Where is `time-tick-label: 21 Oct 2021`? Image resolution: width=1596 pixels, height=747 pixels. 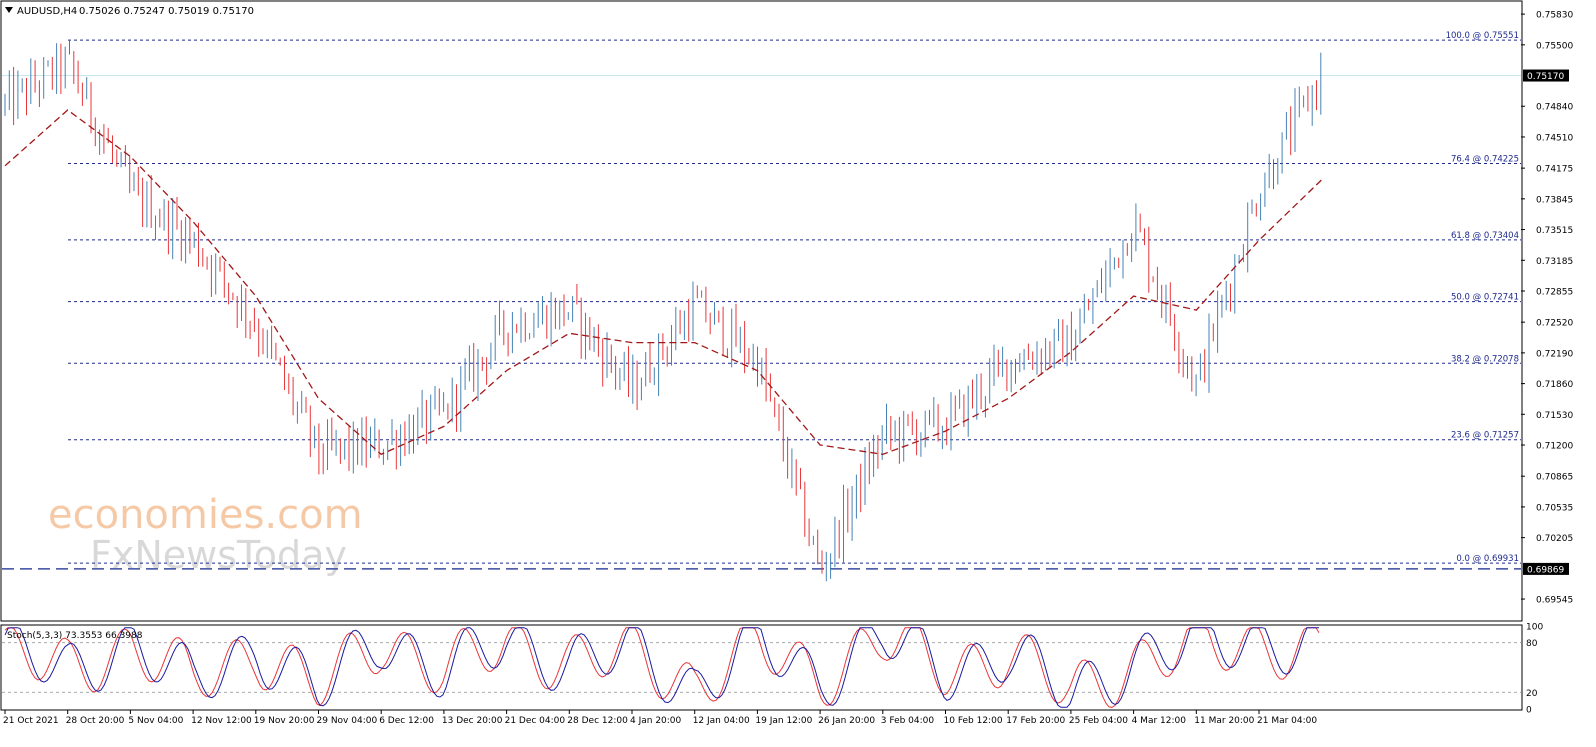
time-tick-label: 21 Oct 2021 is located at coordinates (31, 721).